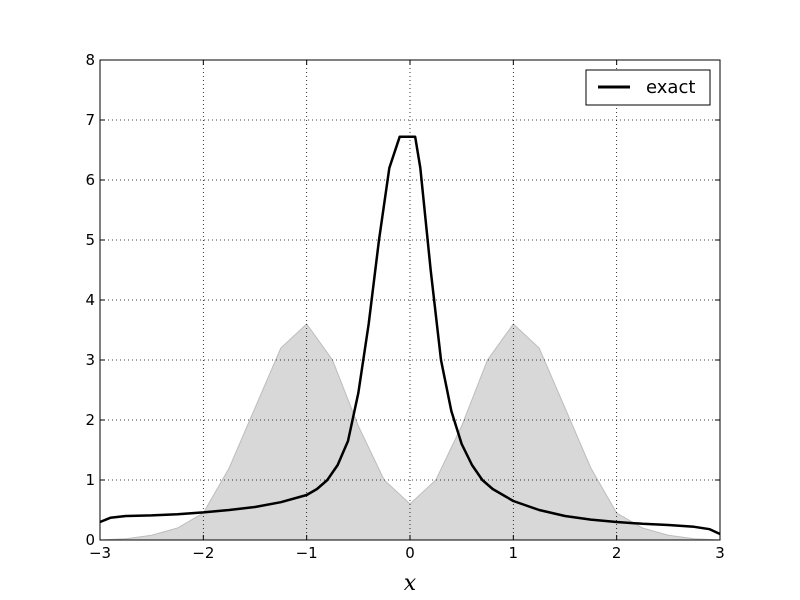  I want to click on x-axis-label: x, so click(410, 583).